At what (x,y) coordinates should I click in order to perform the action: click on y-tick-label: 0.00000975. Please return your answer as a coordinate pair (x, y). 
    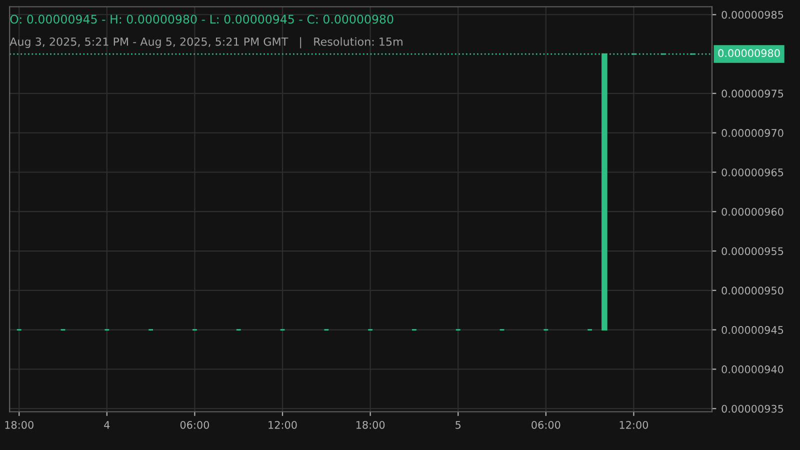
    Looking at the image, I should click on (753, 94).